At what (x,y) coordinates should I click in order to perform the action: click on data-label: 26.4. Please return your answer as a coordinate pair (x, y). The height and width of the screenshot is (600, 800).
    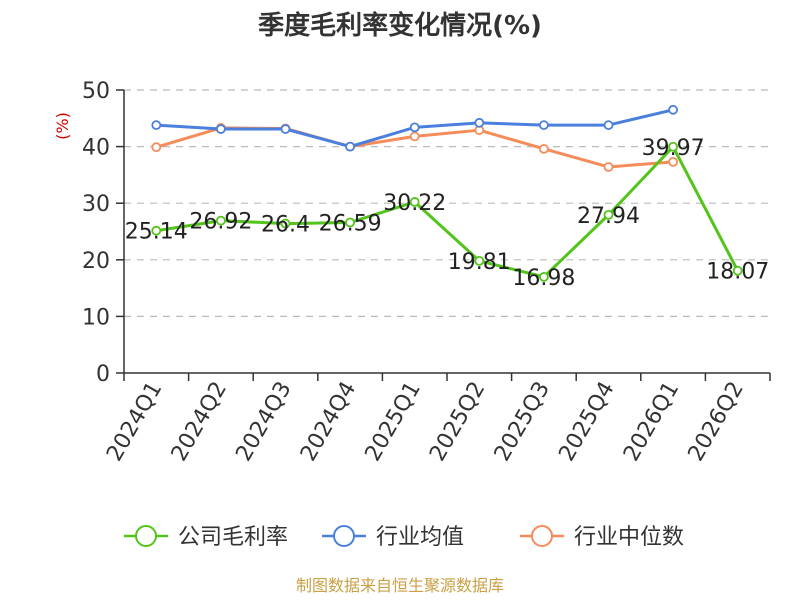
    Looking at the image, I should click on (285, 225).